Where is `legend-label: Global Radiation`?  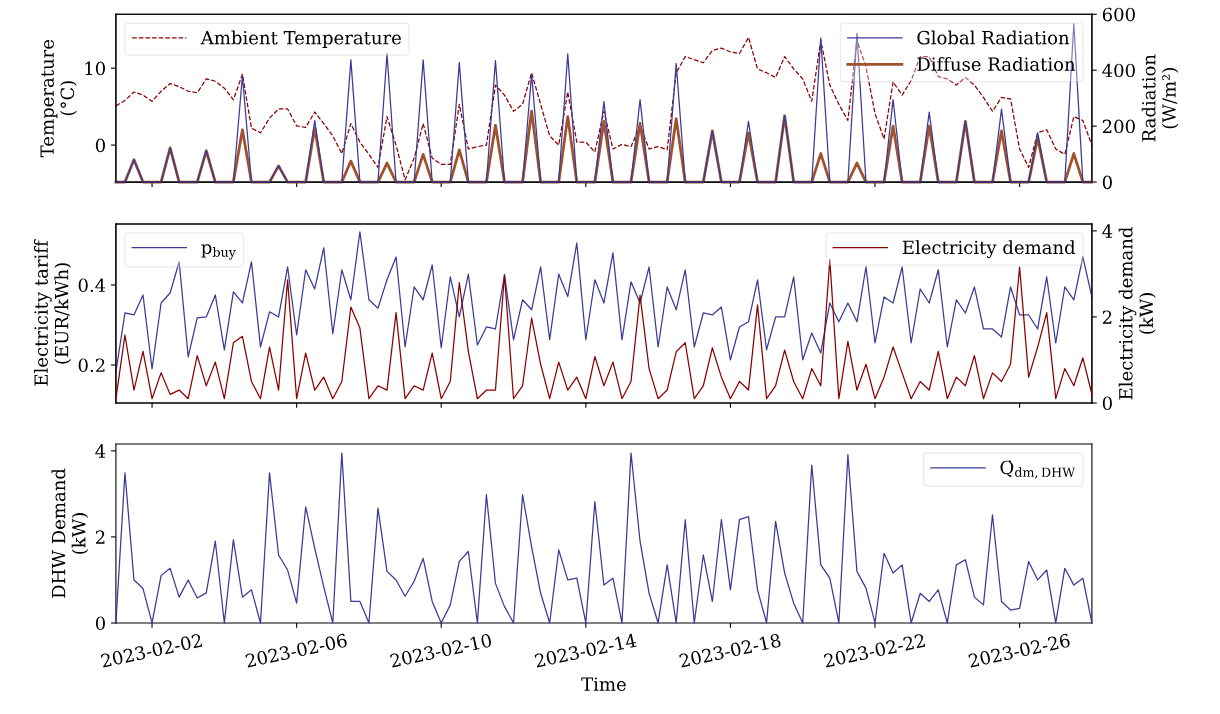 legend-label: Global Radiation is located at coordinates (993, 37).